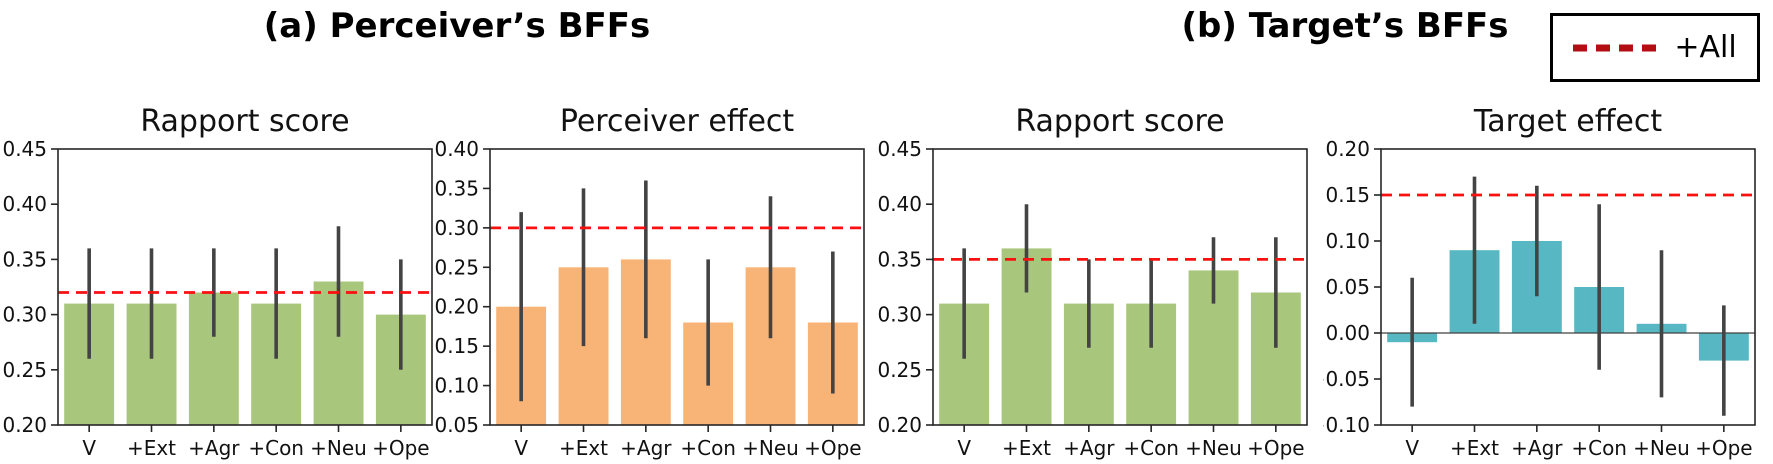 Image resolution: width=1773 pixels, height=464 pixels. I want to click on y-tick-label: −0.10, so click(1346, 425).